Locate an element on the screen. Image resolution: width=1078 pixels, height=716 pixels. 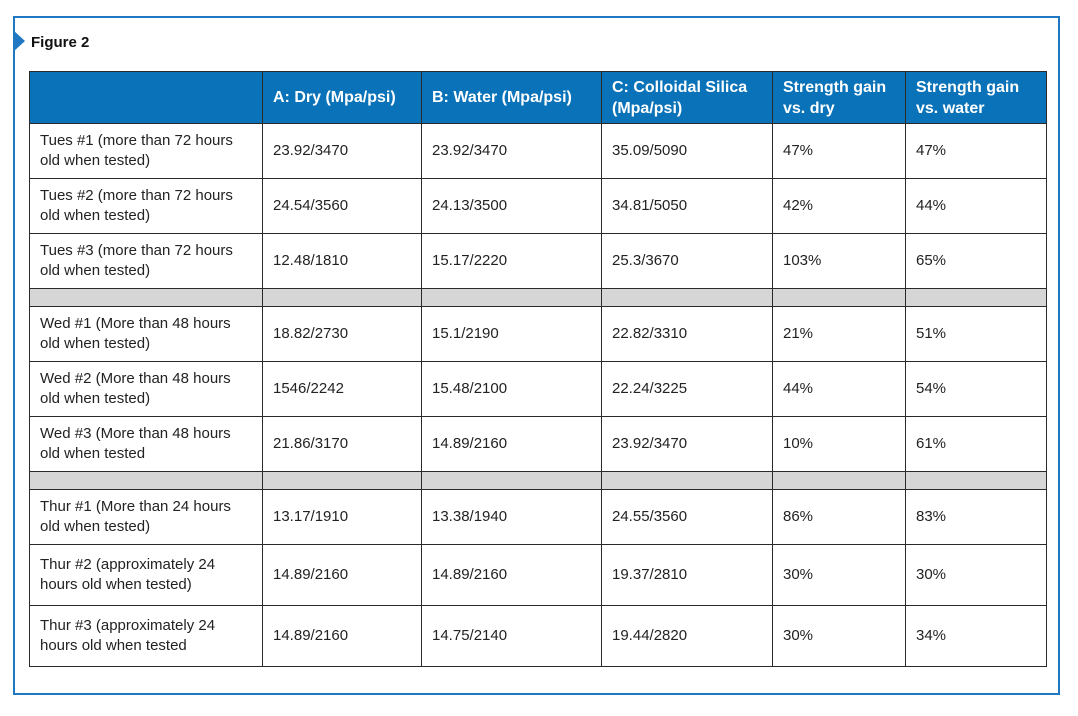
column-header: Strength gain vs. dry is located at coordinates (839, 97).